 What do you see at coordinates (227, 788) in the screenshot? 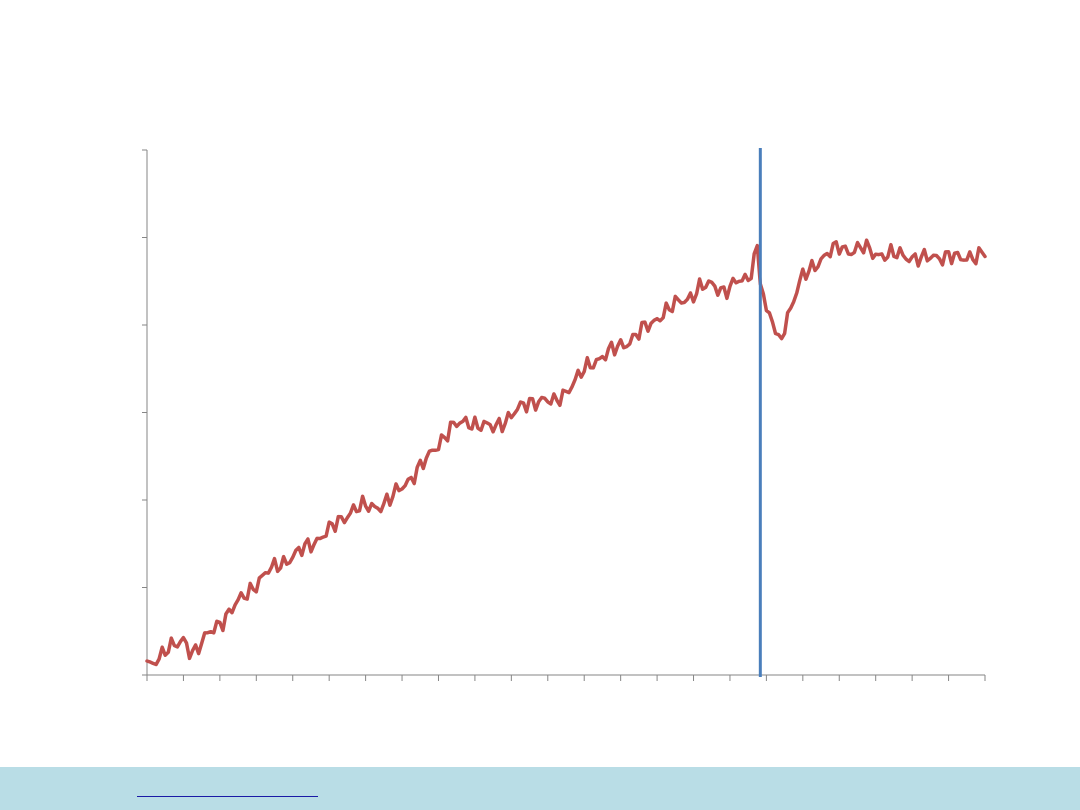
I see `footer-link` at bounding box center [227, 788].